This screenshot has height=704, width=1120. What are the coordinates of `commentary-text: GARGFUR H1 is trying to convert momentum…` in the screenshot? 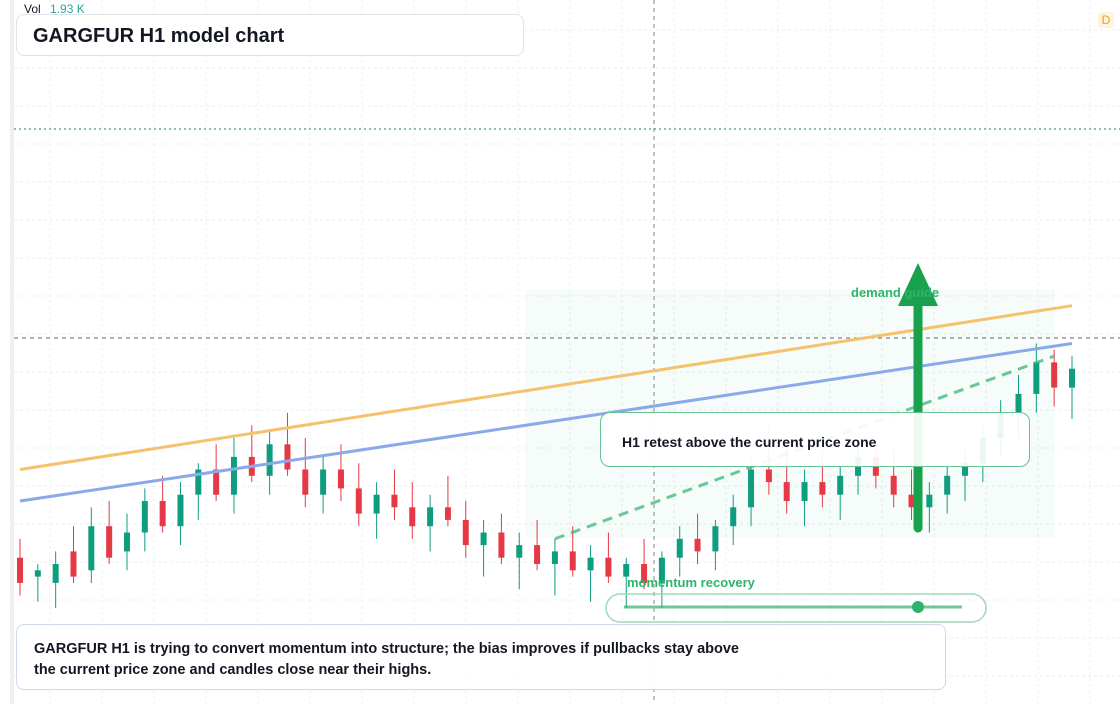 It's located at (386, 659).